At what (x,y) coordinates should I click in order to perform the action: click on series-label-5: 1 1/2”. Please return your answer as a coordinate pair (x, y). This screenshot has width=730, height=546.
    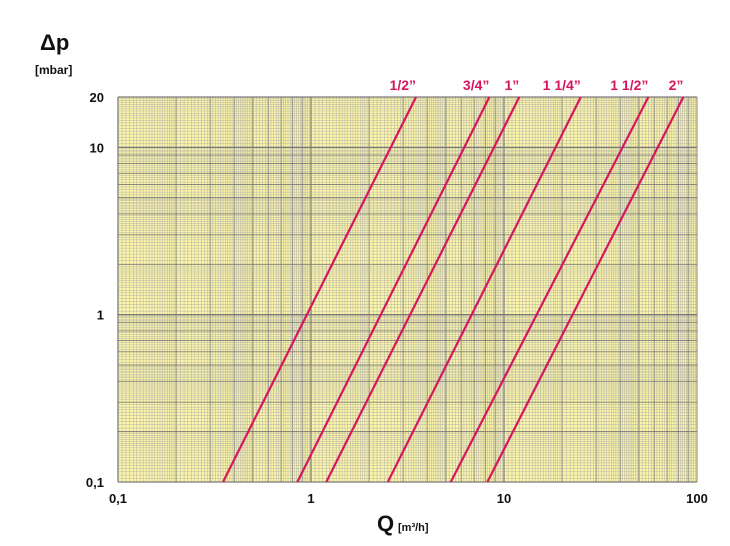
    Looking at the image, I should click on (629, 85).